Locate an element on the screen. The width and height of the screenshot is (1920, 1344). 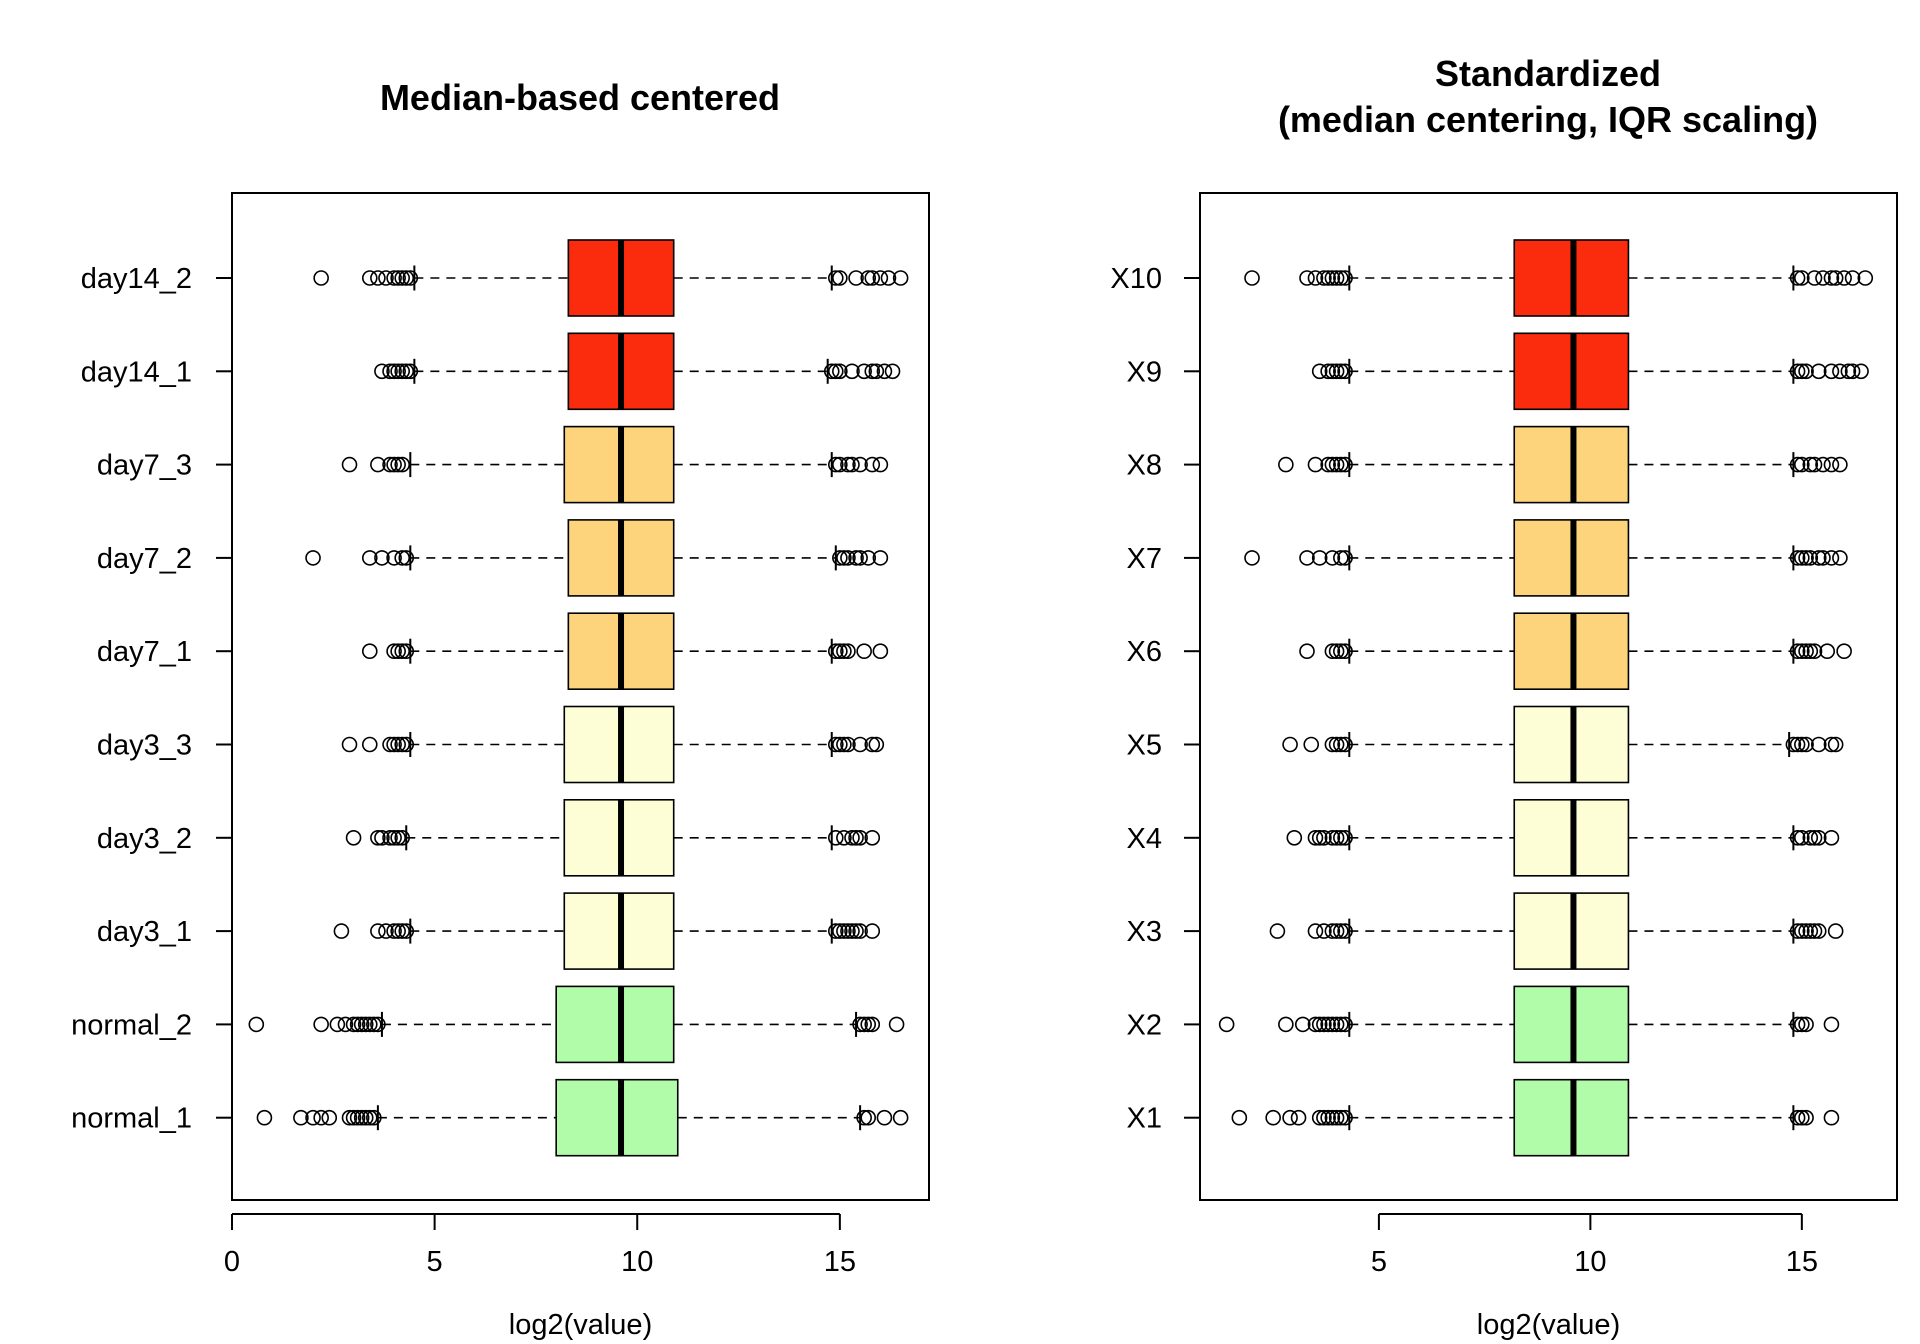
box-X2 is located at coordinates (1529, 1024).